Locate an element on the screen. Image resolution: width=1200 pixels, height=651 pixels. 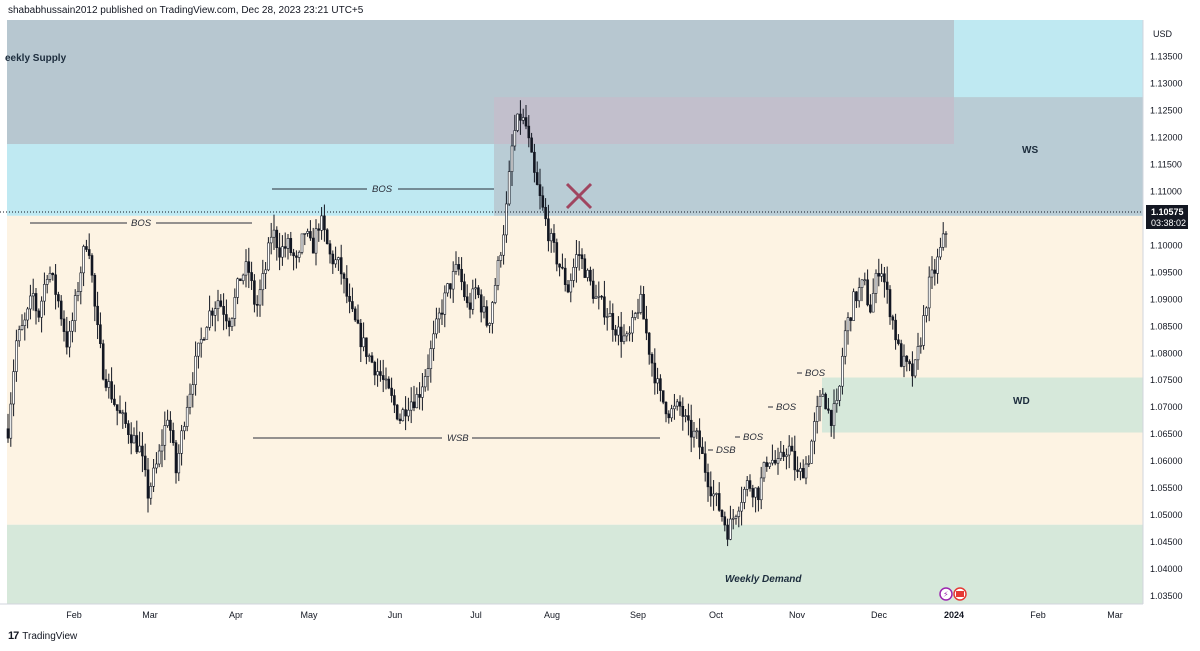
footer-brand: TradingView is located at coordinates (50, 636).